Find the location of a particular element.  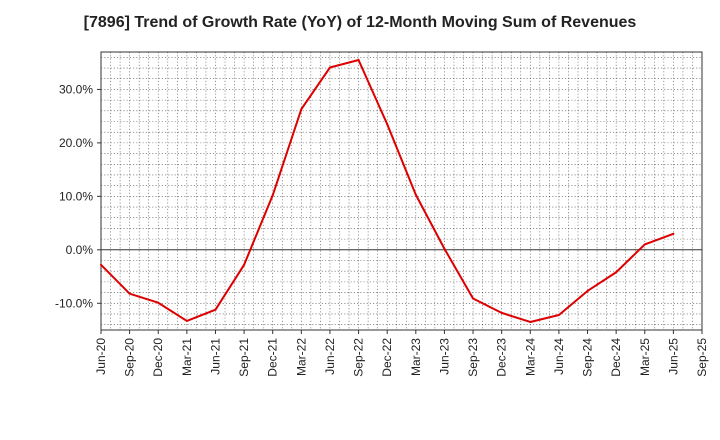

y-tick-label: 30.0% is located at coordinates (76, 89).